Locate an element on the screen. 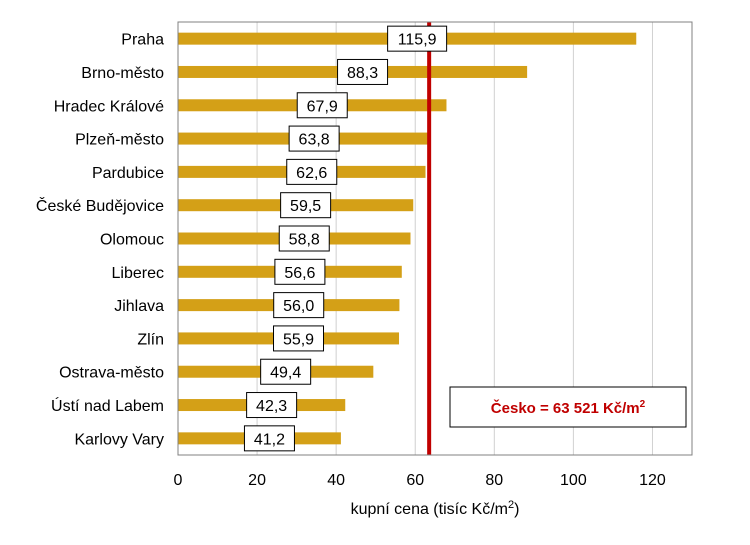  data-label-text-12: 41,2 is located at coordinates (269, 439).